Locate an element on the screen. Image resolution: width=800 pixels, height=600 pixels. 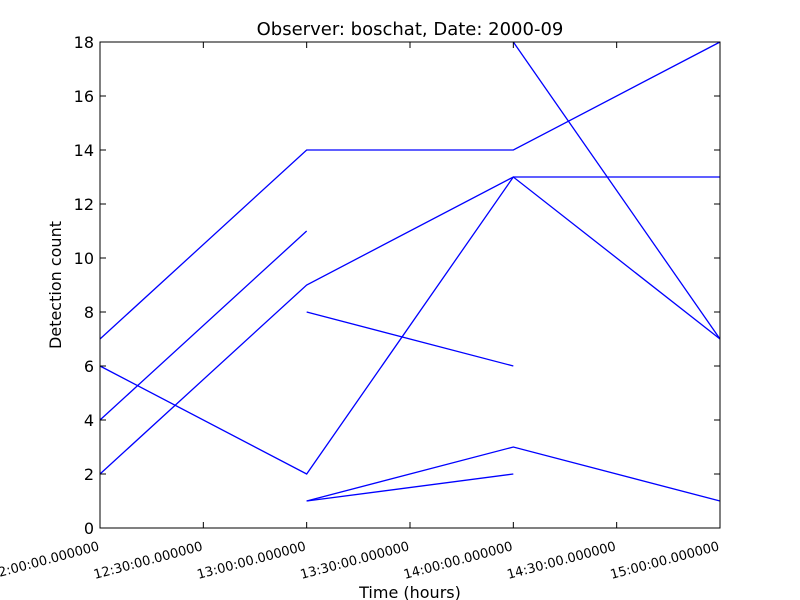
x-axis-label: Time (hours) is located at coordinates (409, 591).